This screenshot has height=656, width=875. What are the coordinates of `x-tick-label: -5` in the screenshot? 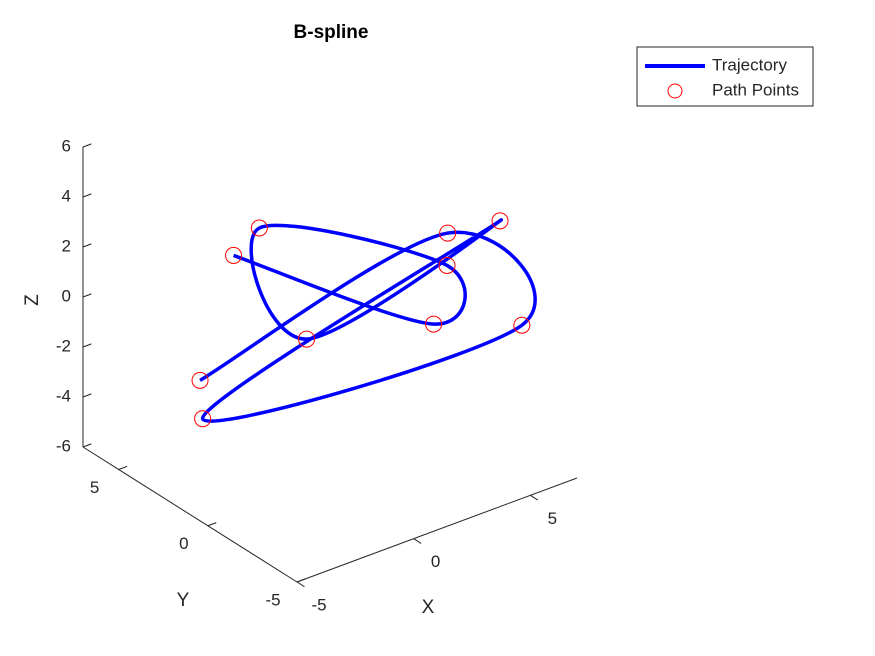 It's located at (318, 604).